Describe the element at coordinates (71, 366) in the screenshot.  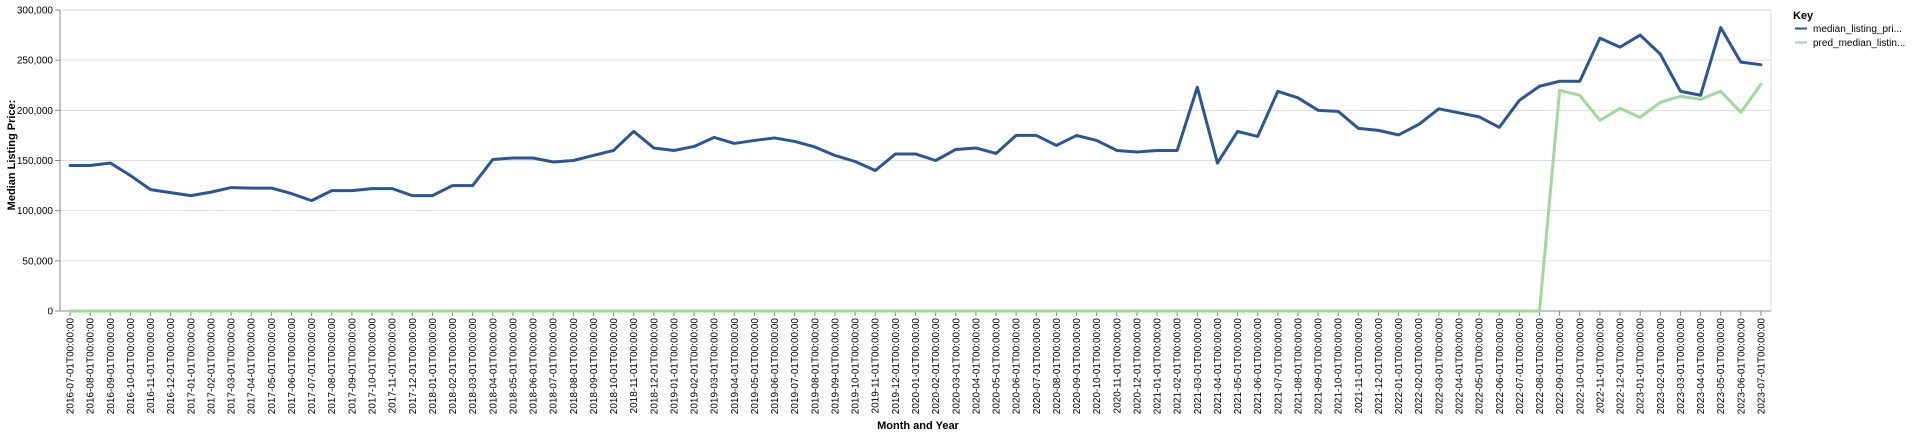
I see `x-tick-label: 2016-07-01T00:00:00` at that location.